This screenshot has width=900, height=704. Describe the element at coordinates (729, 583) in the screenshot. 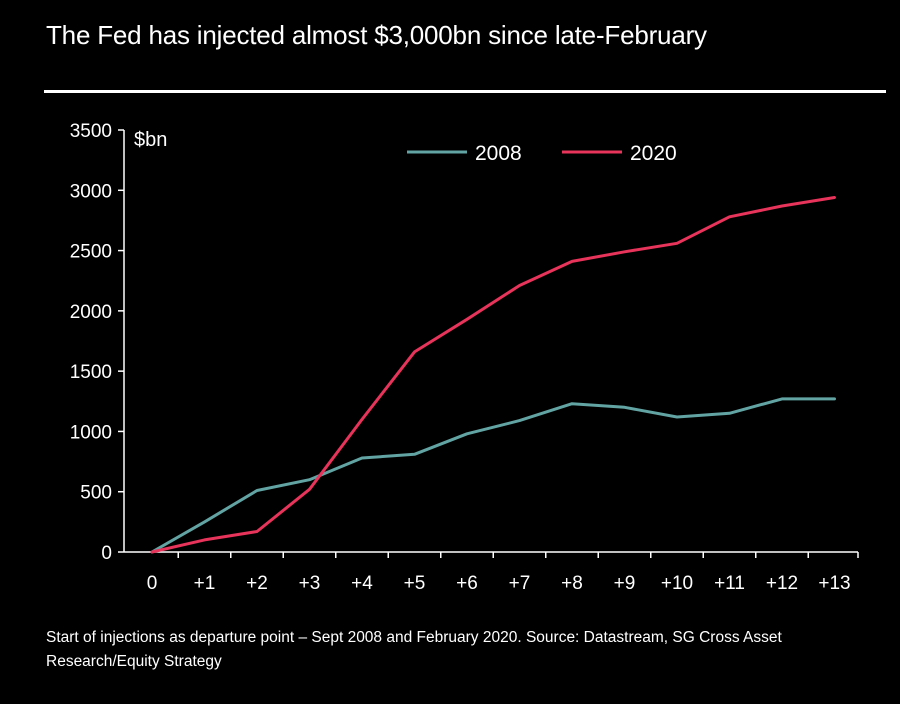

I see `x-tick-label: +11` at that location.